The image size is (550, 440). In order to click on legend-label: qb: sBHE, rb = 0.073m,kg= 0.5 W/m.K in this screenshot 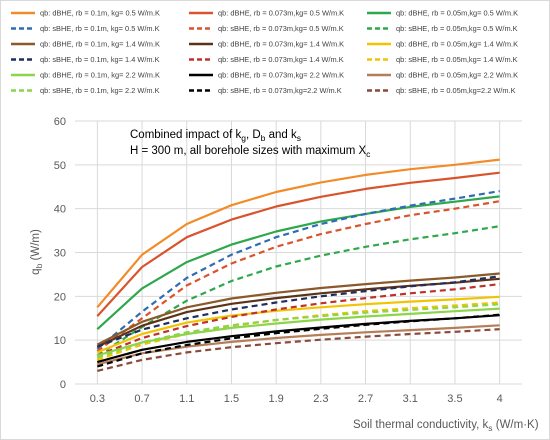, I will do `click(281, 28)`.